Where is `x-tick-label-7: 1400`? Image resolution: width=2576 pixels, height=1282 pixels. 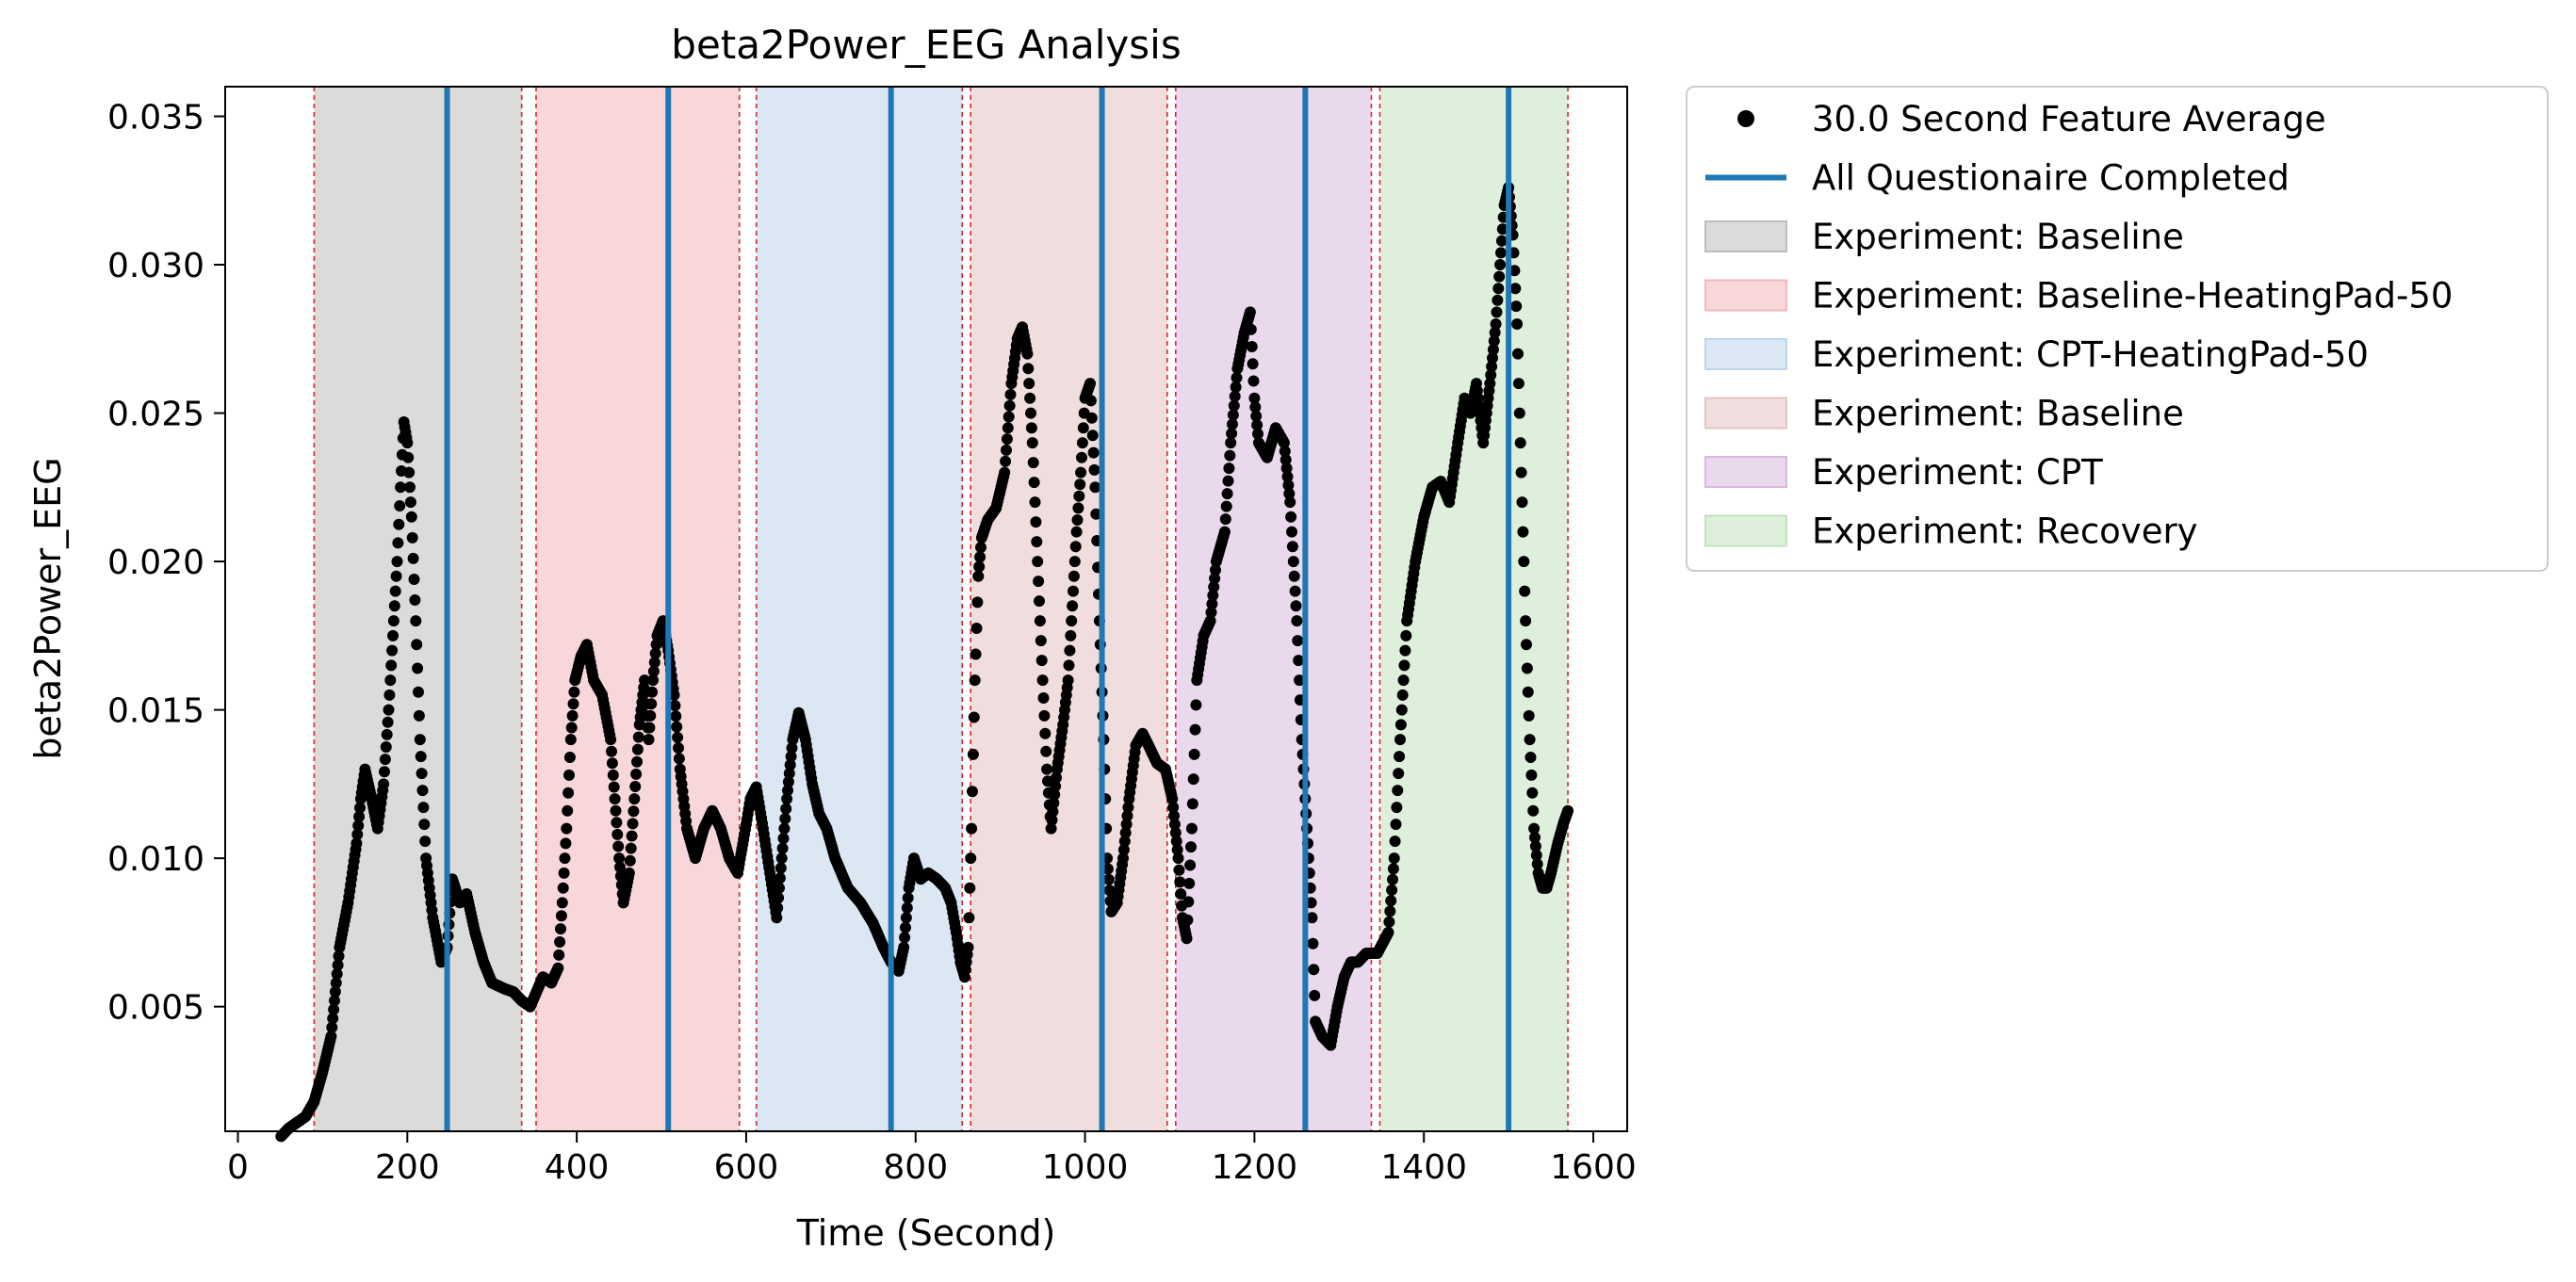 x-tick-label-7: 1400 is located at coordinates (1423, 1167).